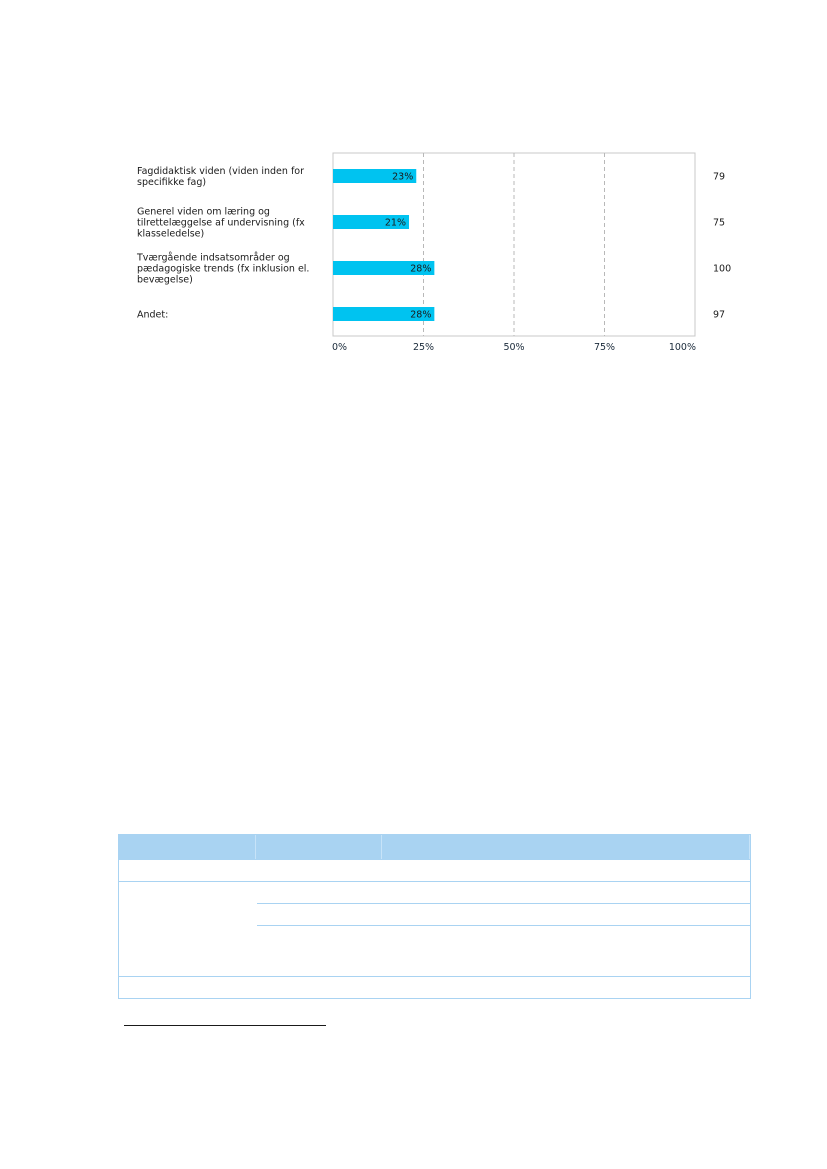 The image size is (827, 1169). What do you see at coordinates (203, 212) in the screenshot?
I see `category-label: Generel viden om læring og` at bounding box center [203, 212].